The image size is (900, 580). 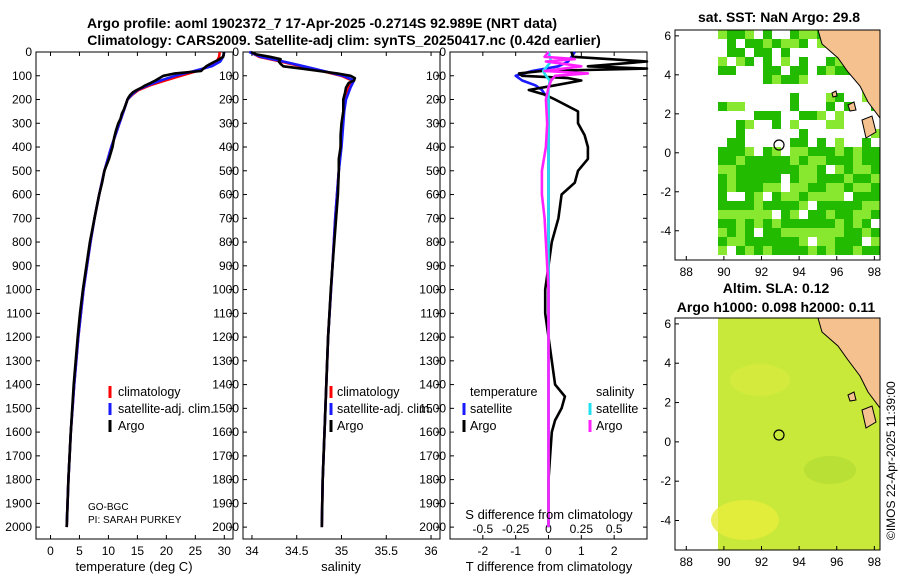 I want to click on depth-tick-label: 1200, so click(x=225, y=337).